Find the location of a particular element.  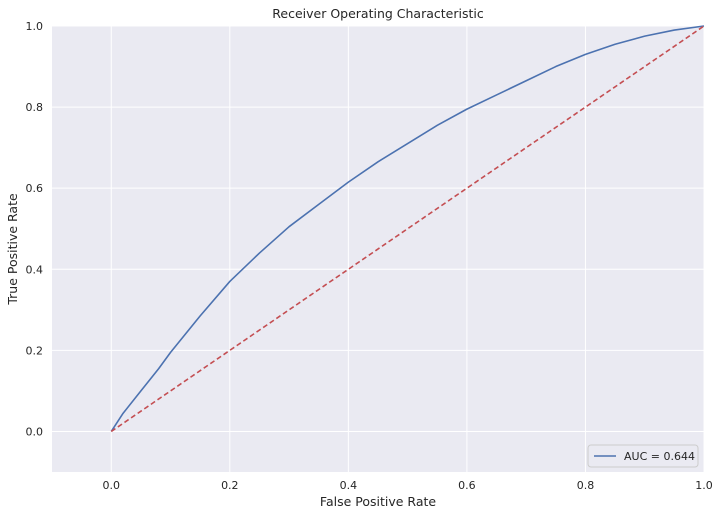

x-tick-label: 0.8 is located at coordinates (586, 485).